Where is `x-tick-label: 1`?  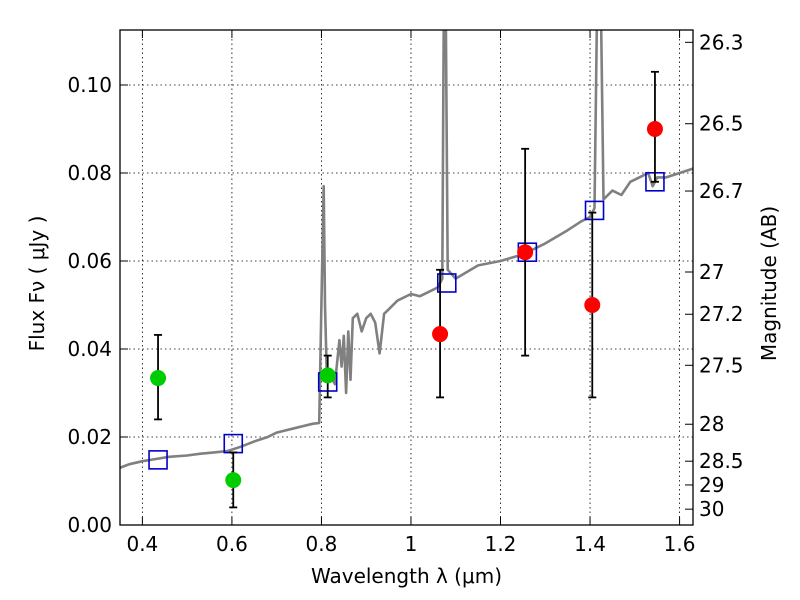 x-tick-label: 1 is located at coordinates (411, 544).